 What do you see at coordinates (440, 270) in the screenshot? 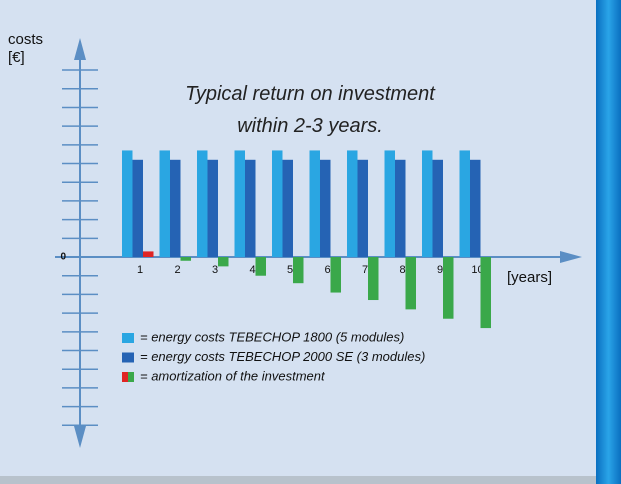
I see `x-tick-label: 9` at bounding box center [440, 270].